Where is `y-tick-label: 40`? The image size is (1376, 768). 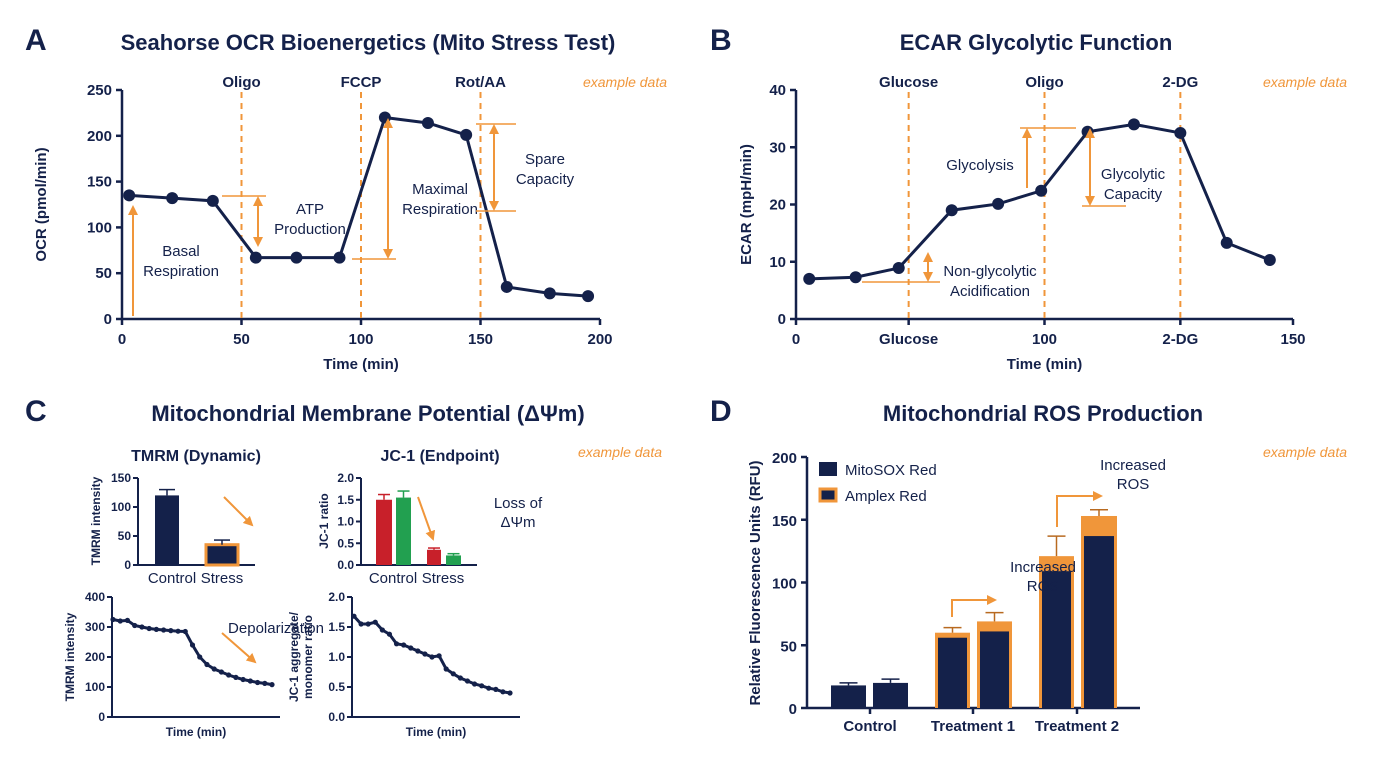 y-tick-label: 40 is located at coordinates (777, 90).